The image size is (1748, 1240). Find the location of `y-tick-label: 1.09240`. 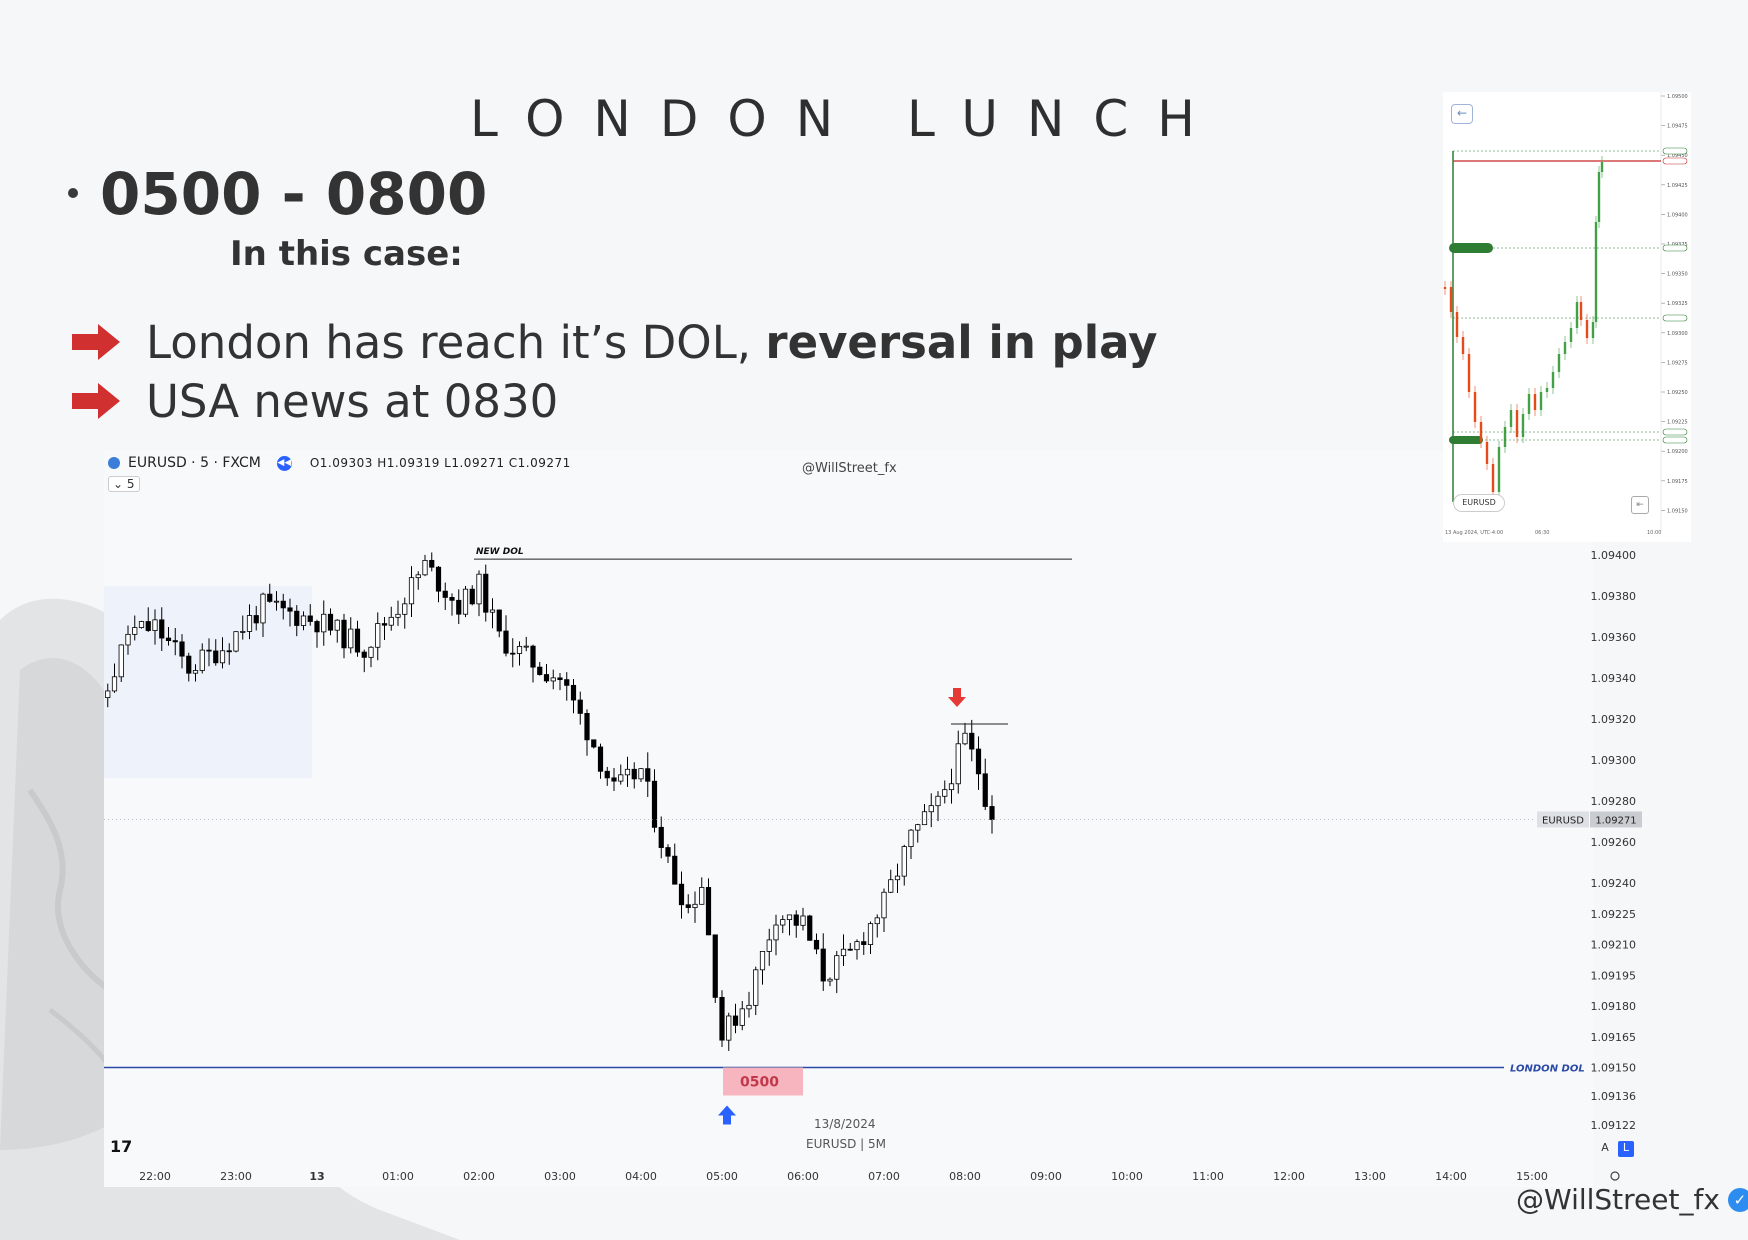

y-tick-label: 1.09240 is located at coordinates (1614, 883).